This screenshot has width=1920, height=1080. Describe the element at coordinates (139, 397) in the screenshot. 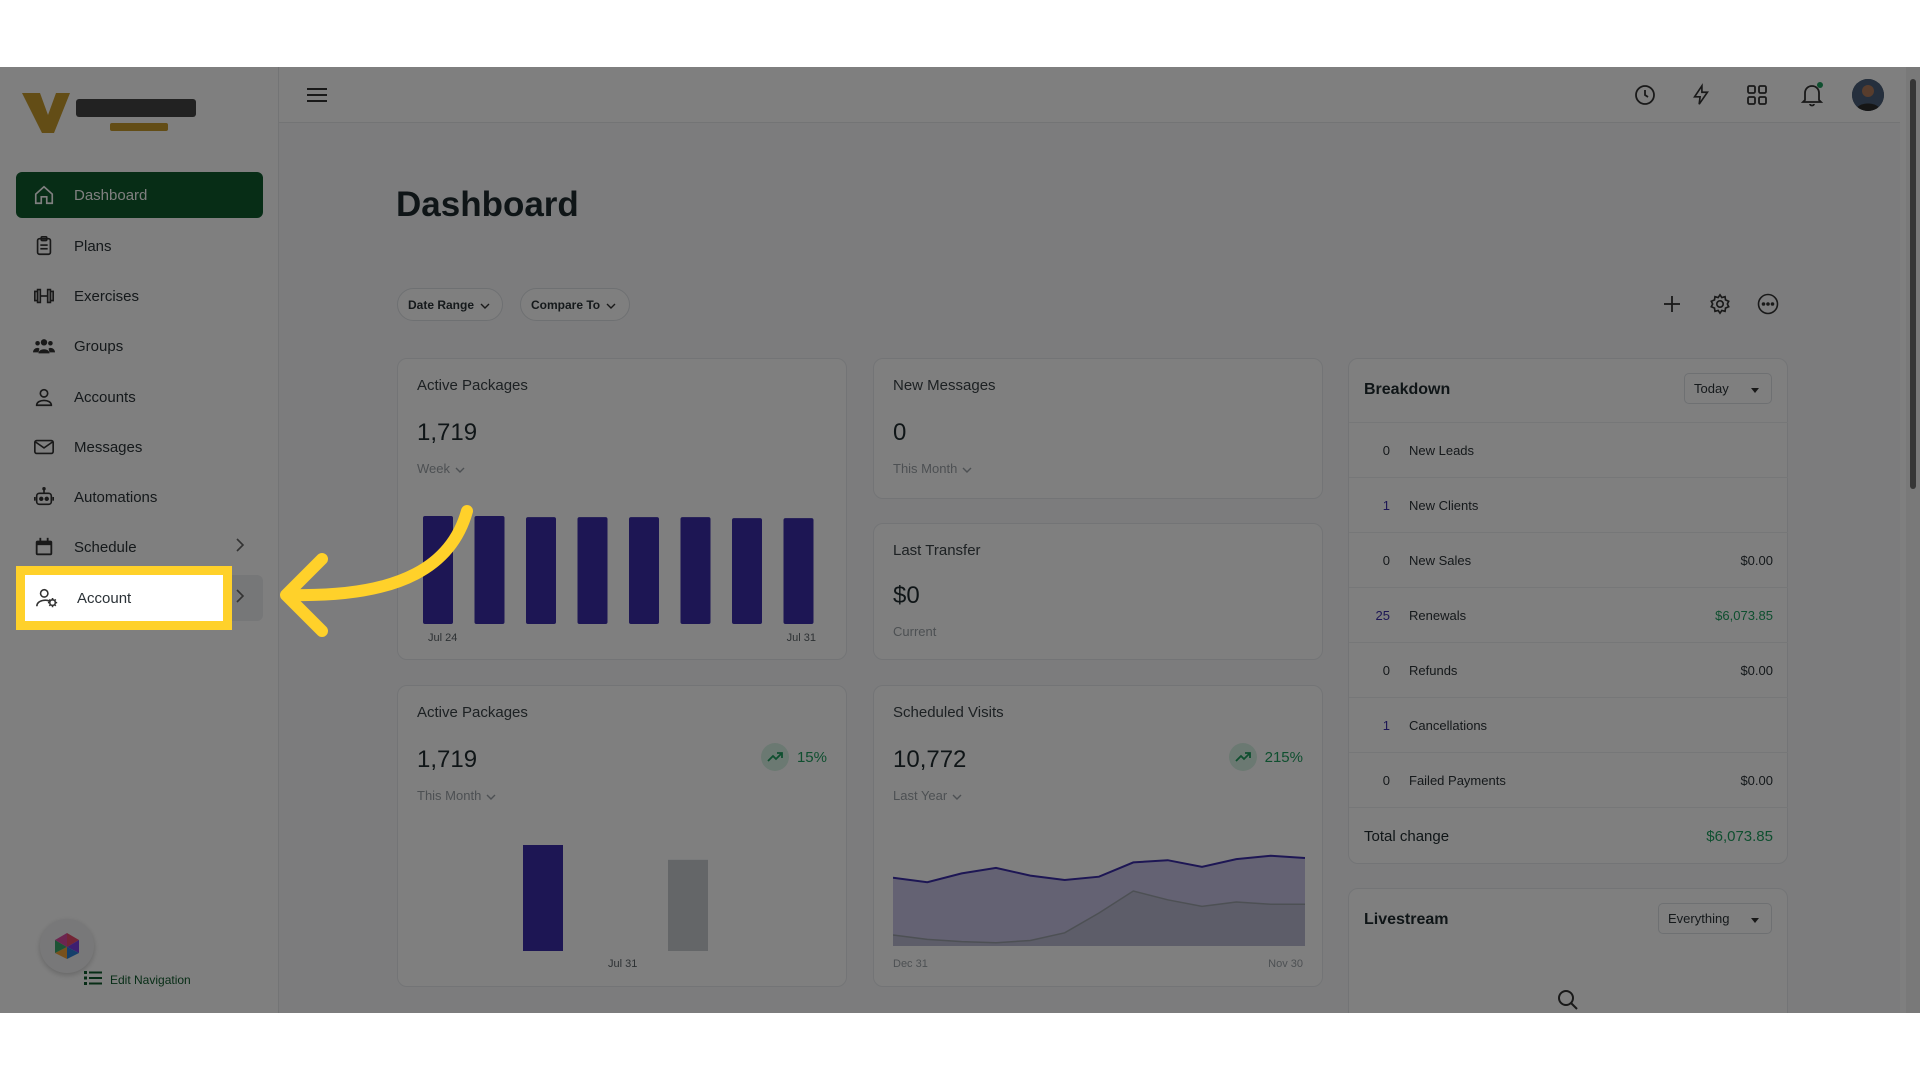

I see `sidebar-item-accounts: Accounts` at that location.